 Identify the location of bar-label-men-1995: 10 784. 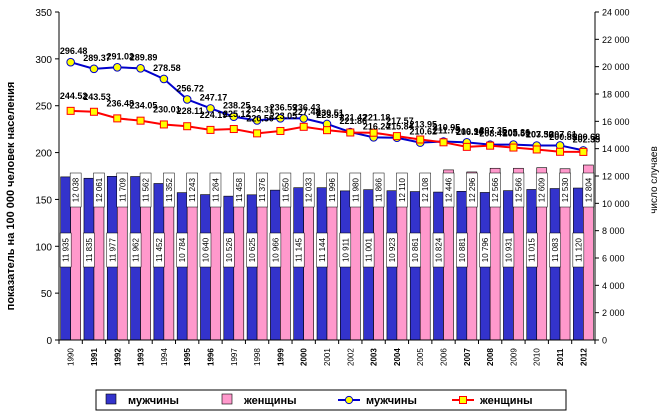
(182, 250).